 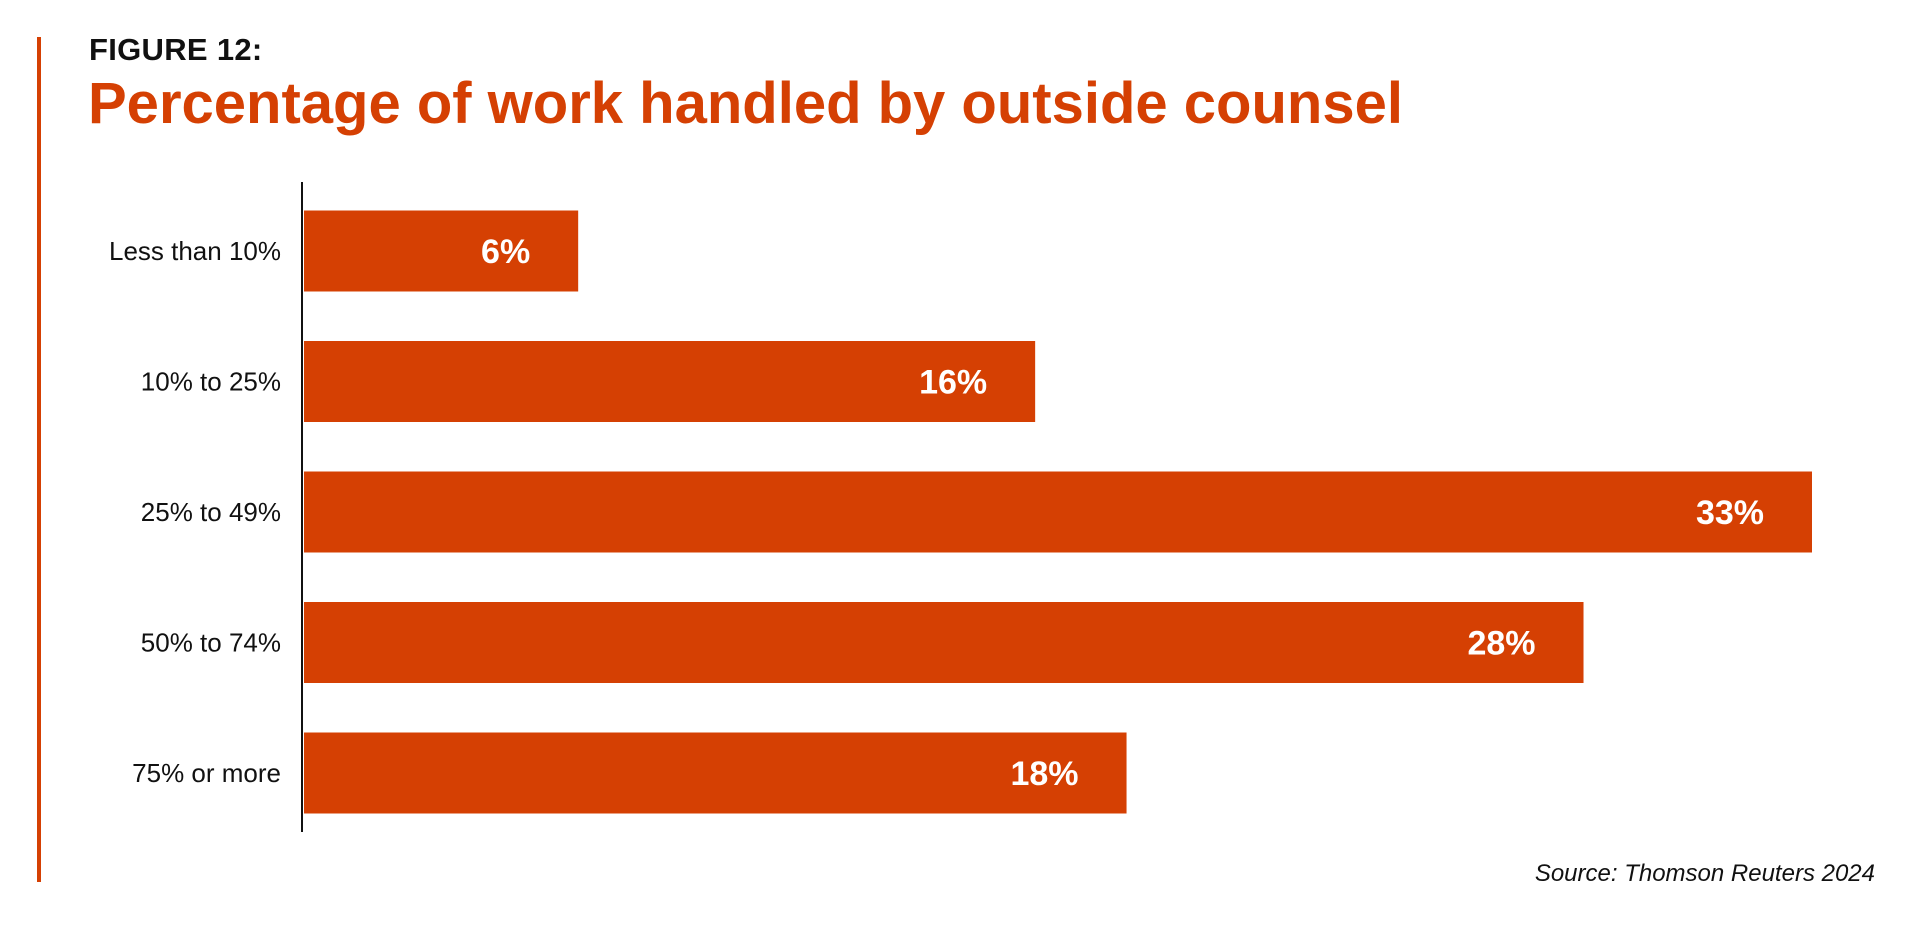 What do you see at coordinates (953, 383) in the screenshot?
I see `value-label: 16%` at bounding box center [953, 383].